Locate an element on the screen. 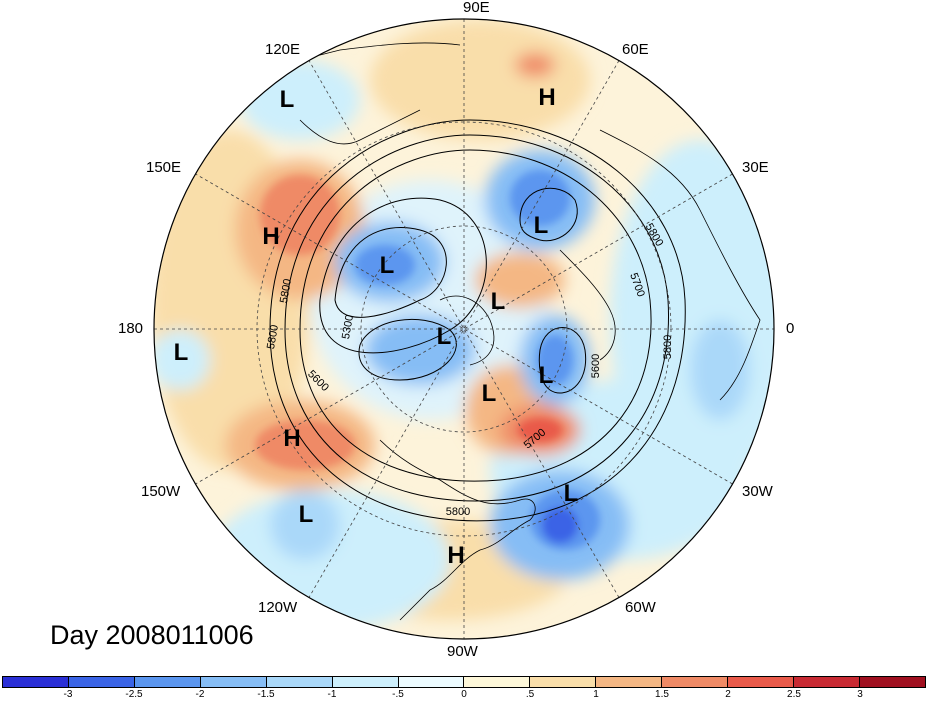 The height and width of the screenshot is (702, 928). longitude-label: 60E is located at coordinates (635, 49).